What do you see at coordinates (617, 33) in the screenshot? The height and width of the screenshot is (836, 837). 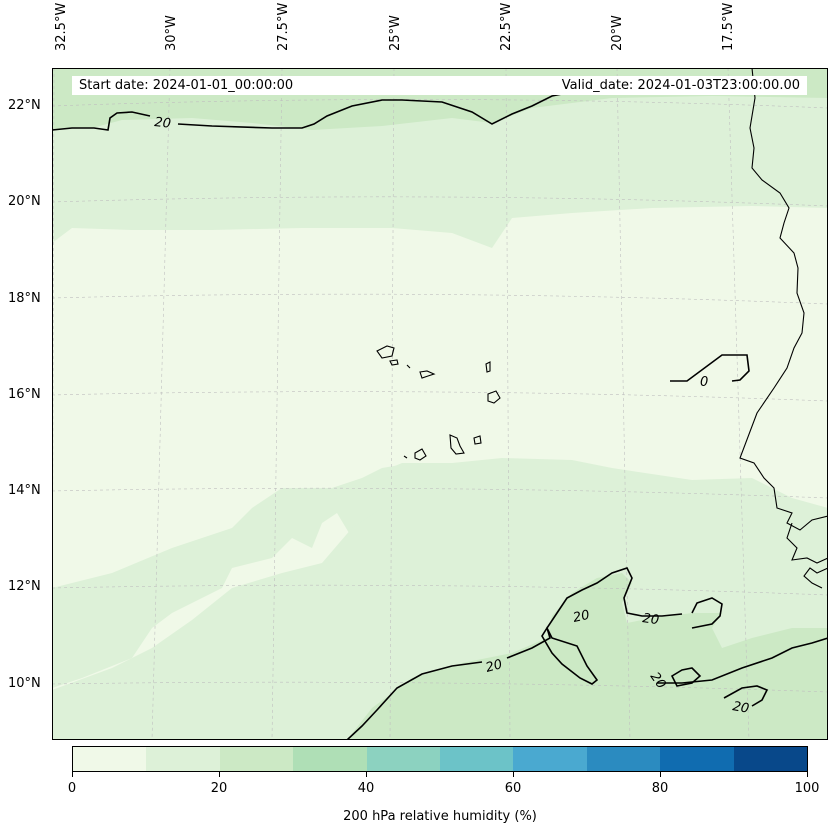 I see `lon-label: 20°W` at bounding box center [617, 33].